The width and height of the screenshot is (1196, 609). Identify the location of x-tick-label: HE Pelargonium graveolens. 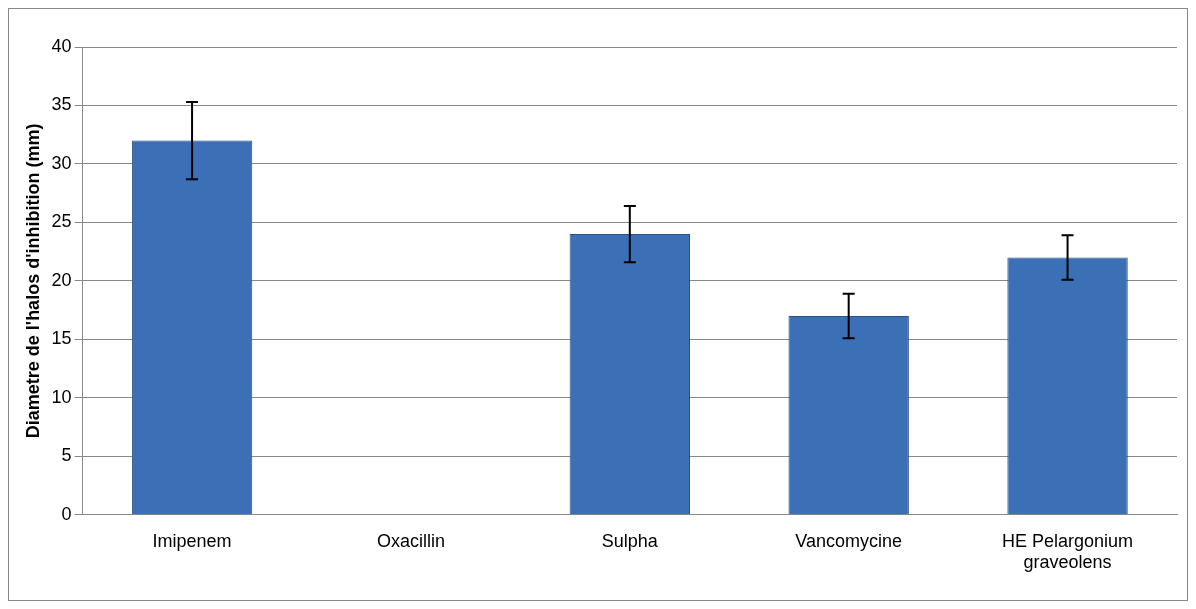
(1068, 551).